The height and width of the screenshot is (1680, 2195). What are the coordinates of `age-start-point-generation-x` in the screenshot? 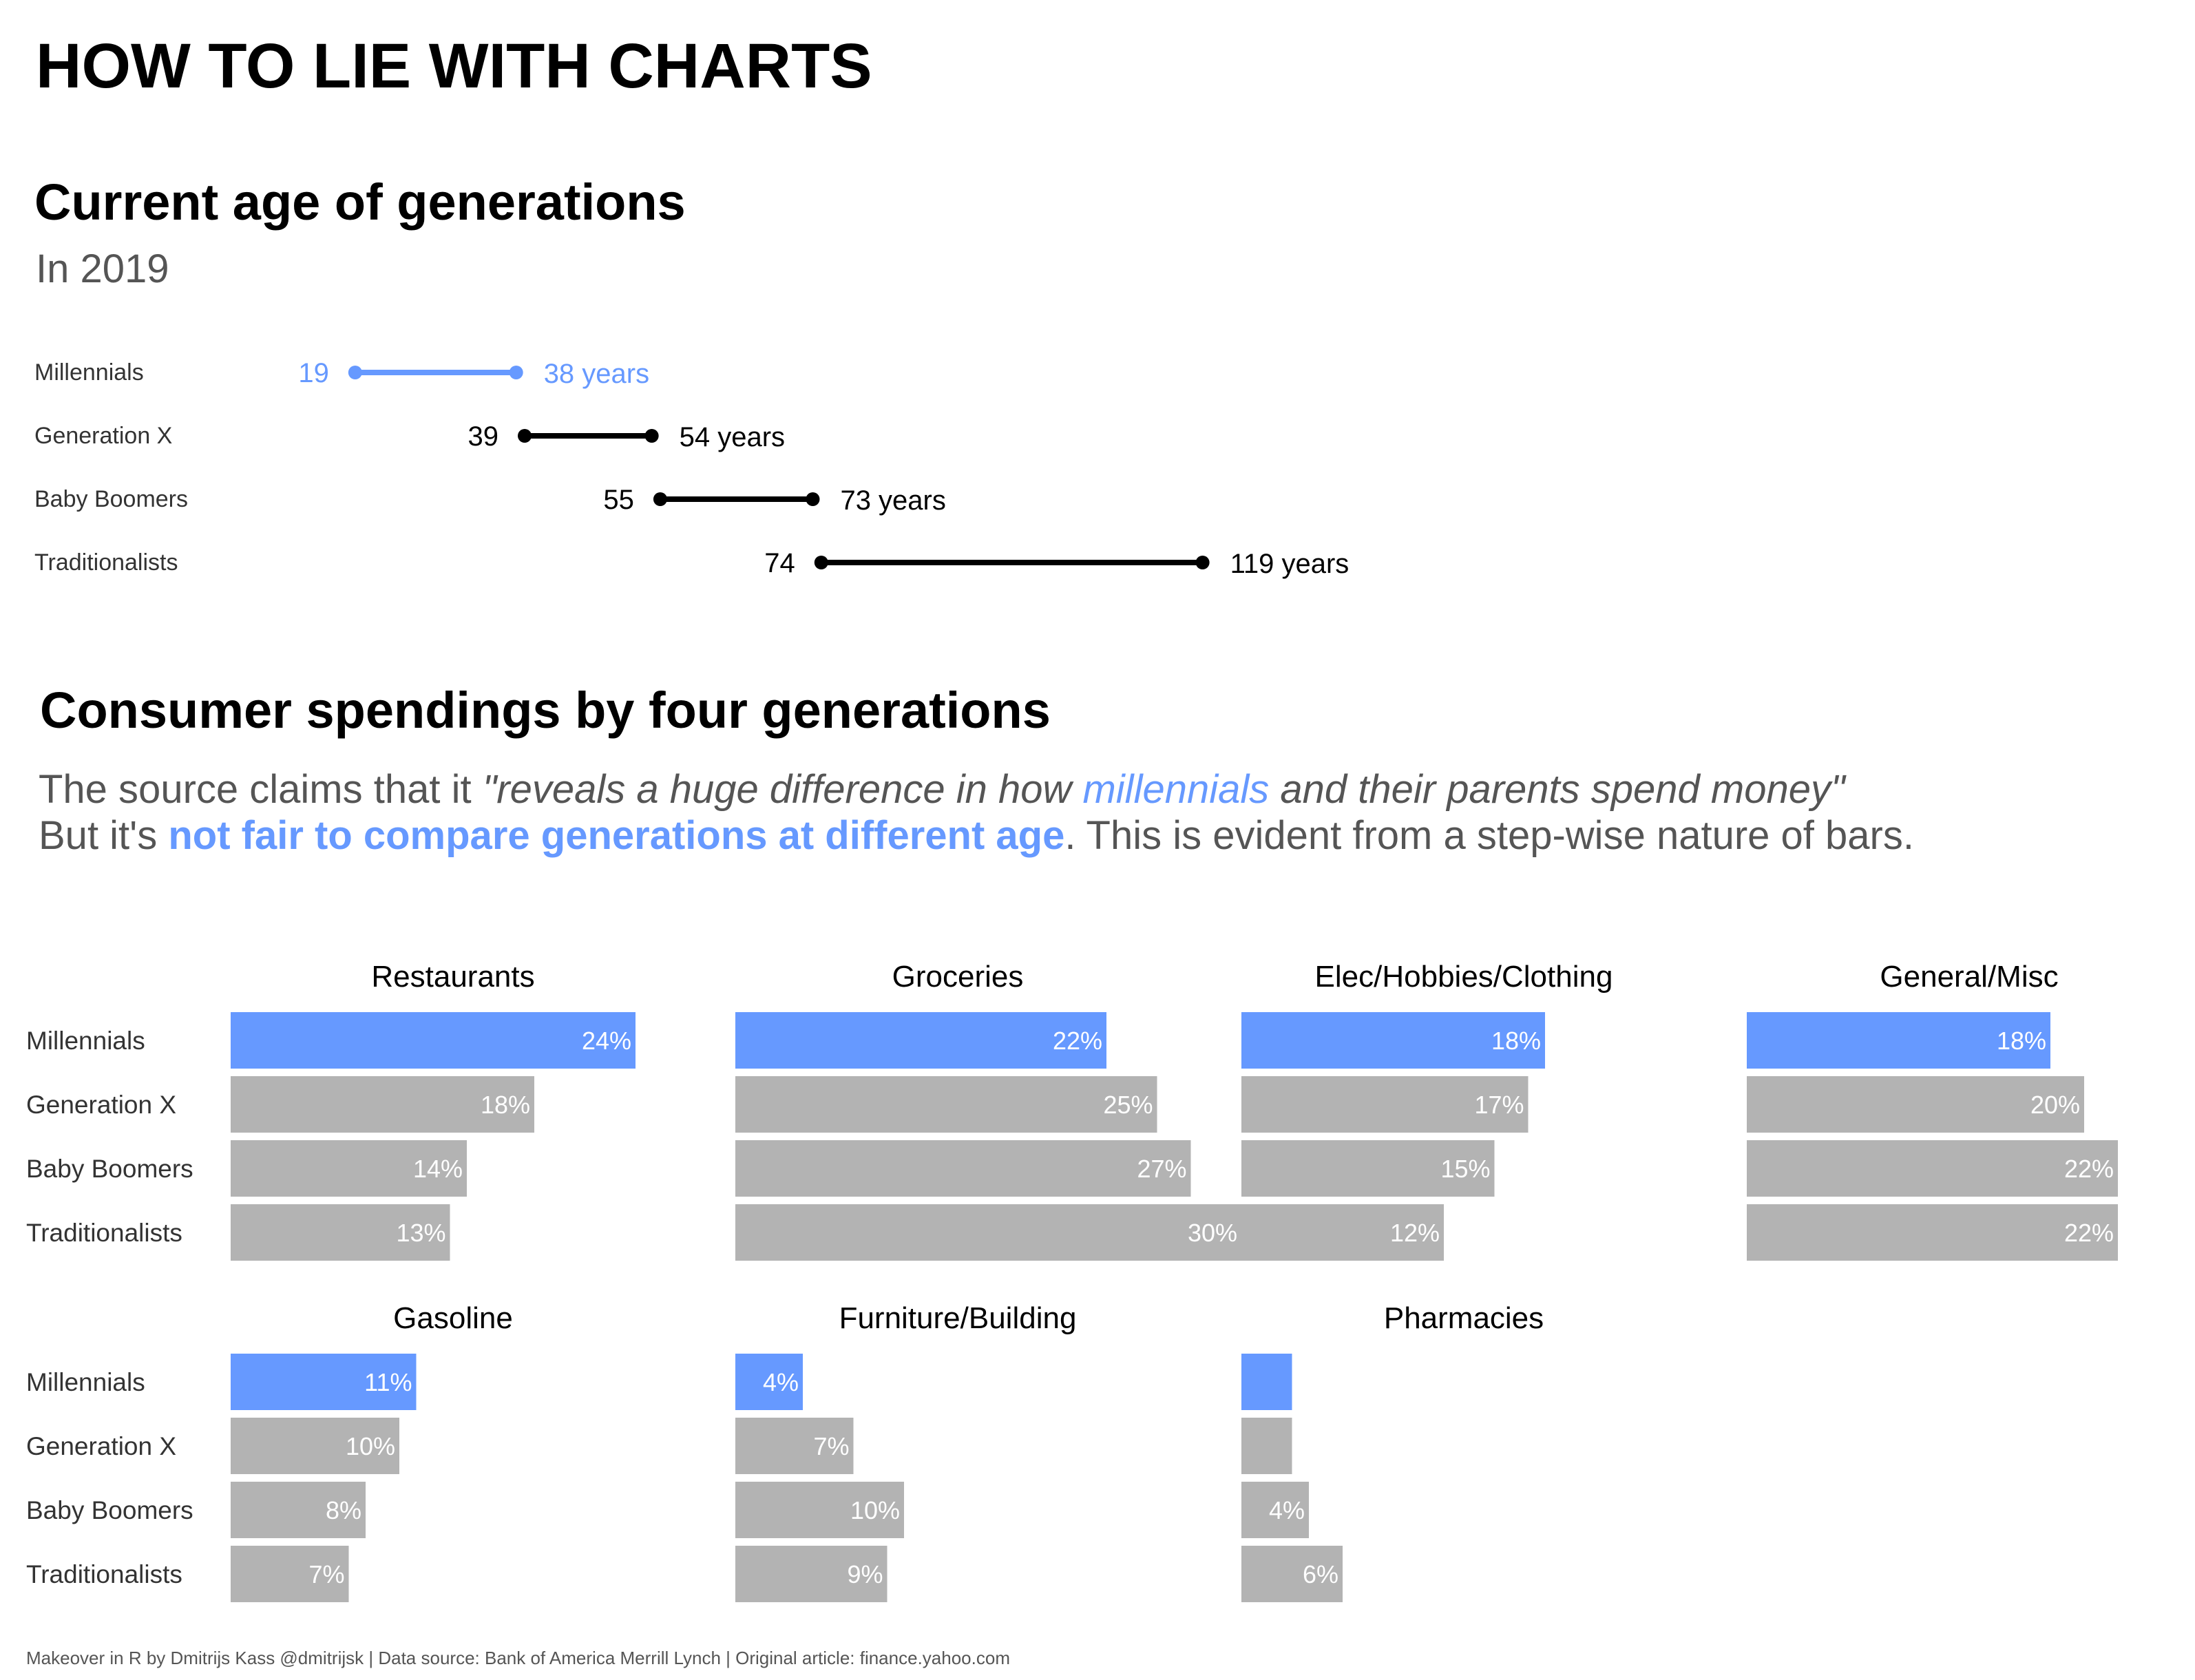 It's located at (525, 436).